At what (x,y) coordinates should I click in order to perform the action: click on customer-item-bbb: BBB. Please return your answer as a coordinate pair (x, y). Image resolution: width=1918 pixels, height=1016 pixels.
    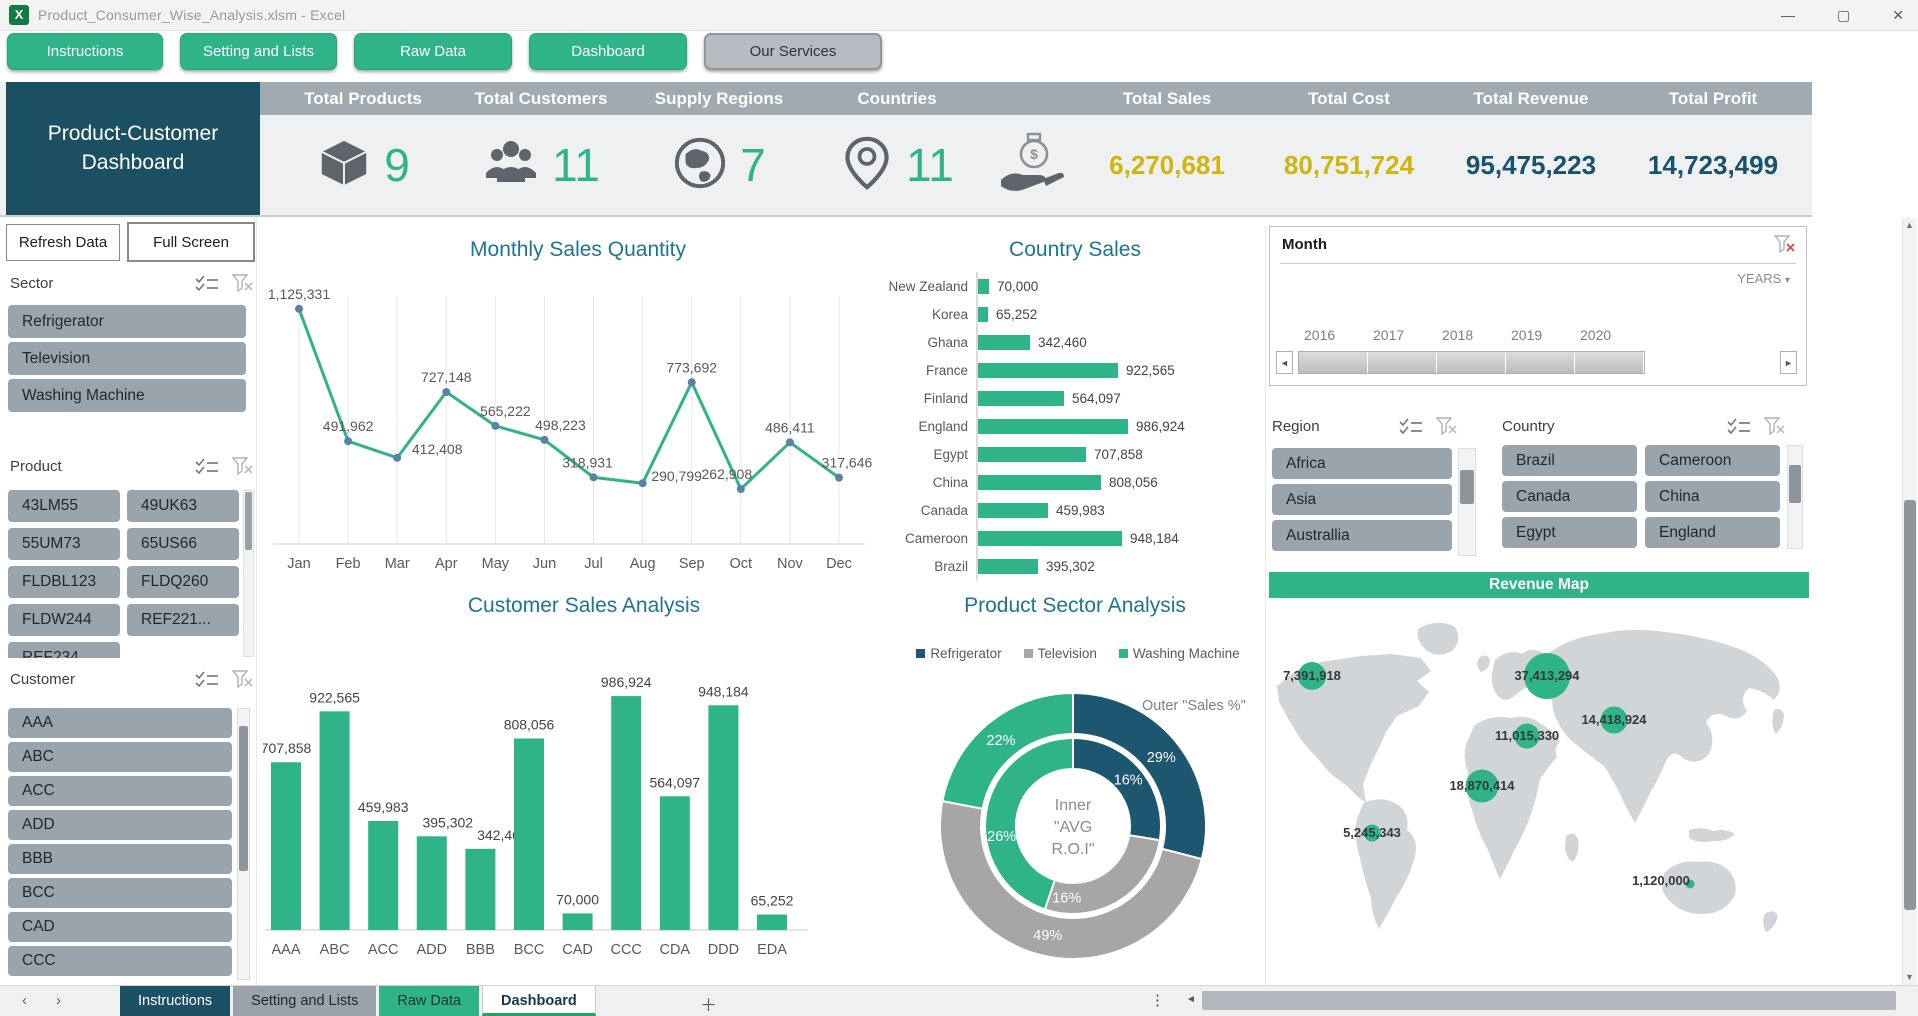
    Looking at the image, I should click on (120, 859).